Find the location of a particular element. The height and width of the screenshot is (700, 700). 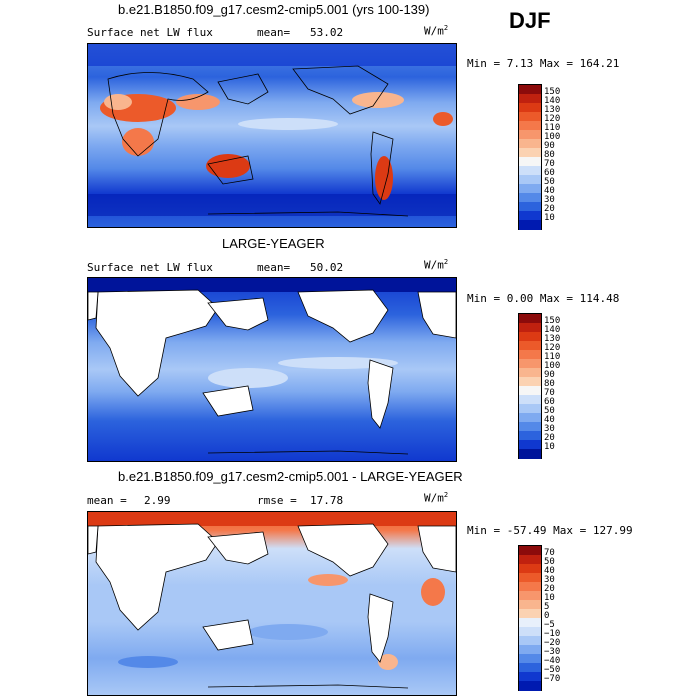

panel3-colorbar-scale is located at coordinates (530, 618).